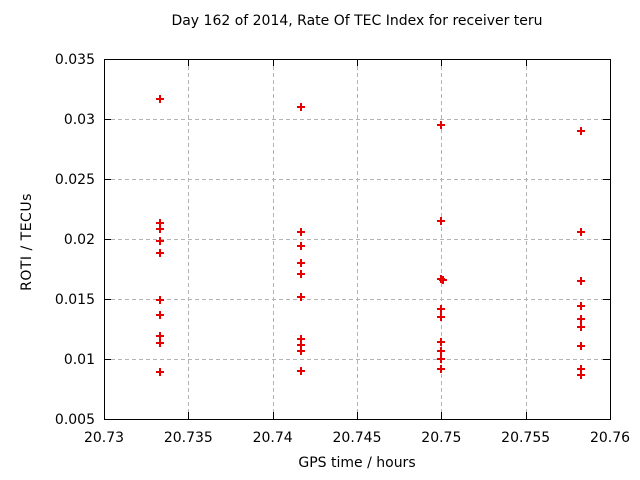 The height and width of the screenshot is (480, 640). I want to click on svg-text: 20.755, so click(525, 438).